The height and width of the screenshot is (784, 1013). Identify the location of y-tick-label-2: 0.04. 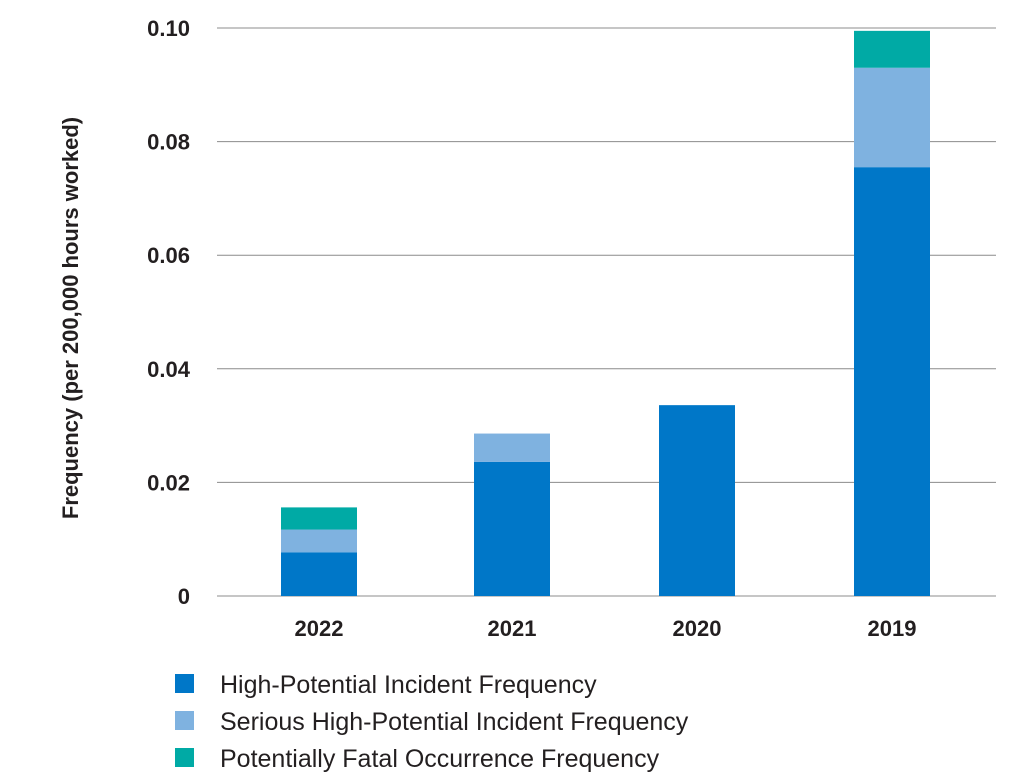
(169, 369).